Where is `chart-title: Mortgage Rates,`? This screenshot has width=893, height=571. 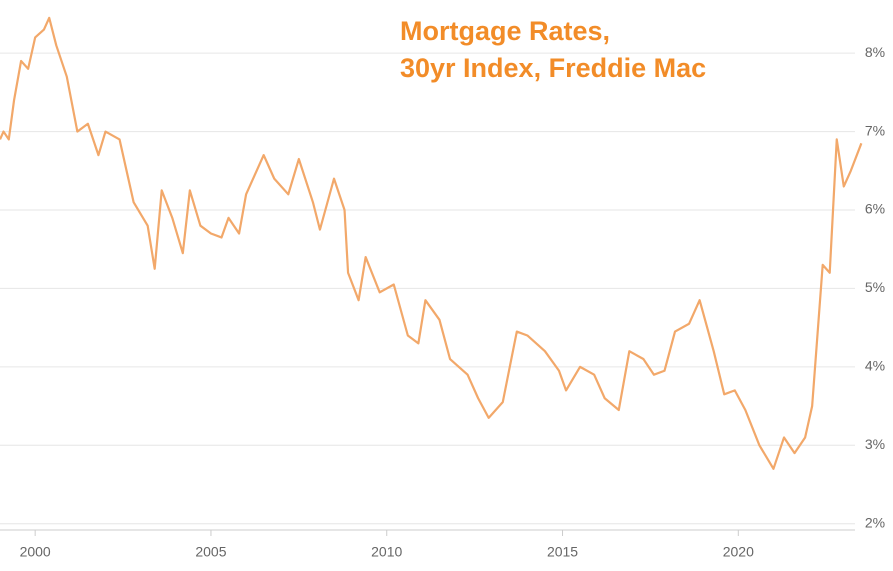 chart-title: Mortgage Rates, is located at coordinates (505, 31).